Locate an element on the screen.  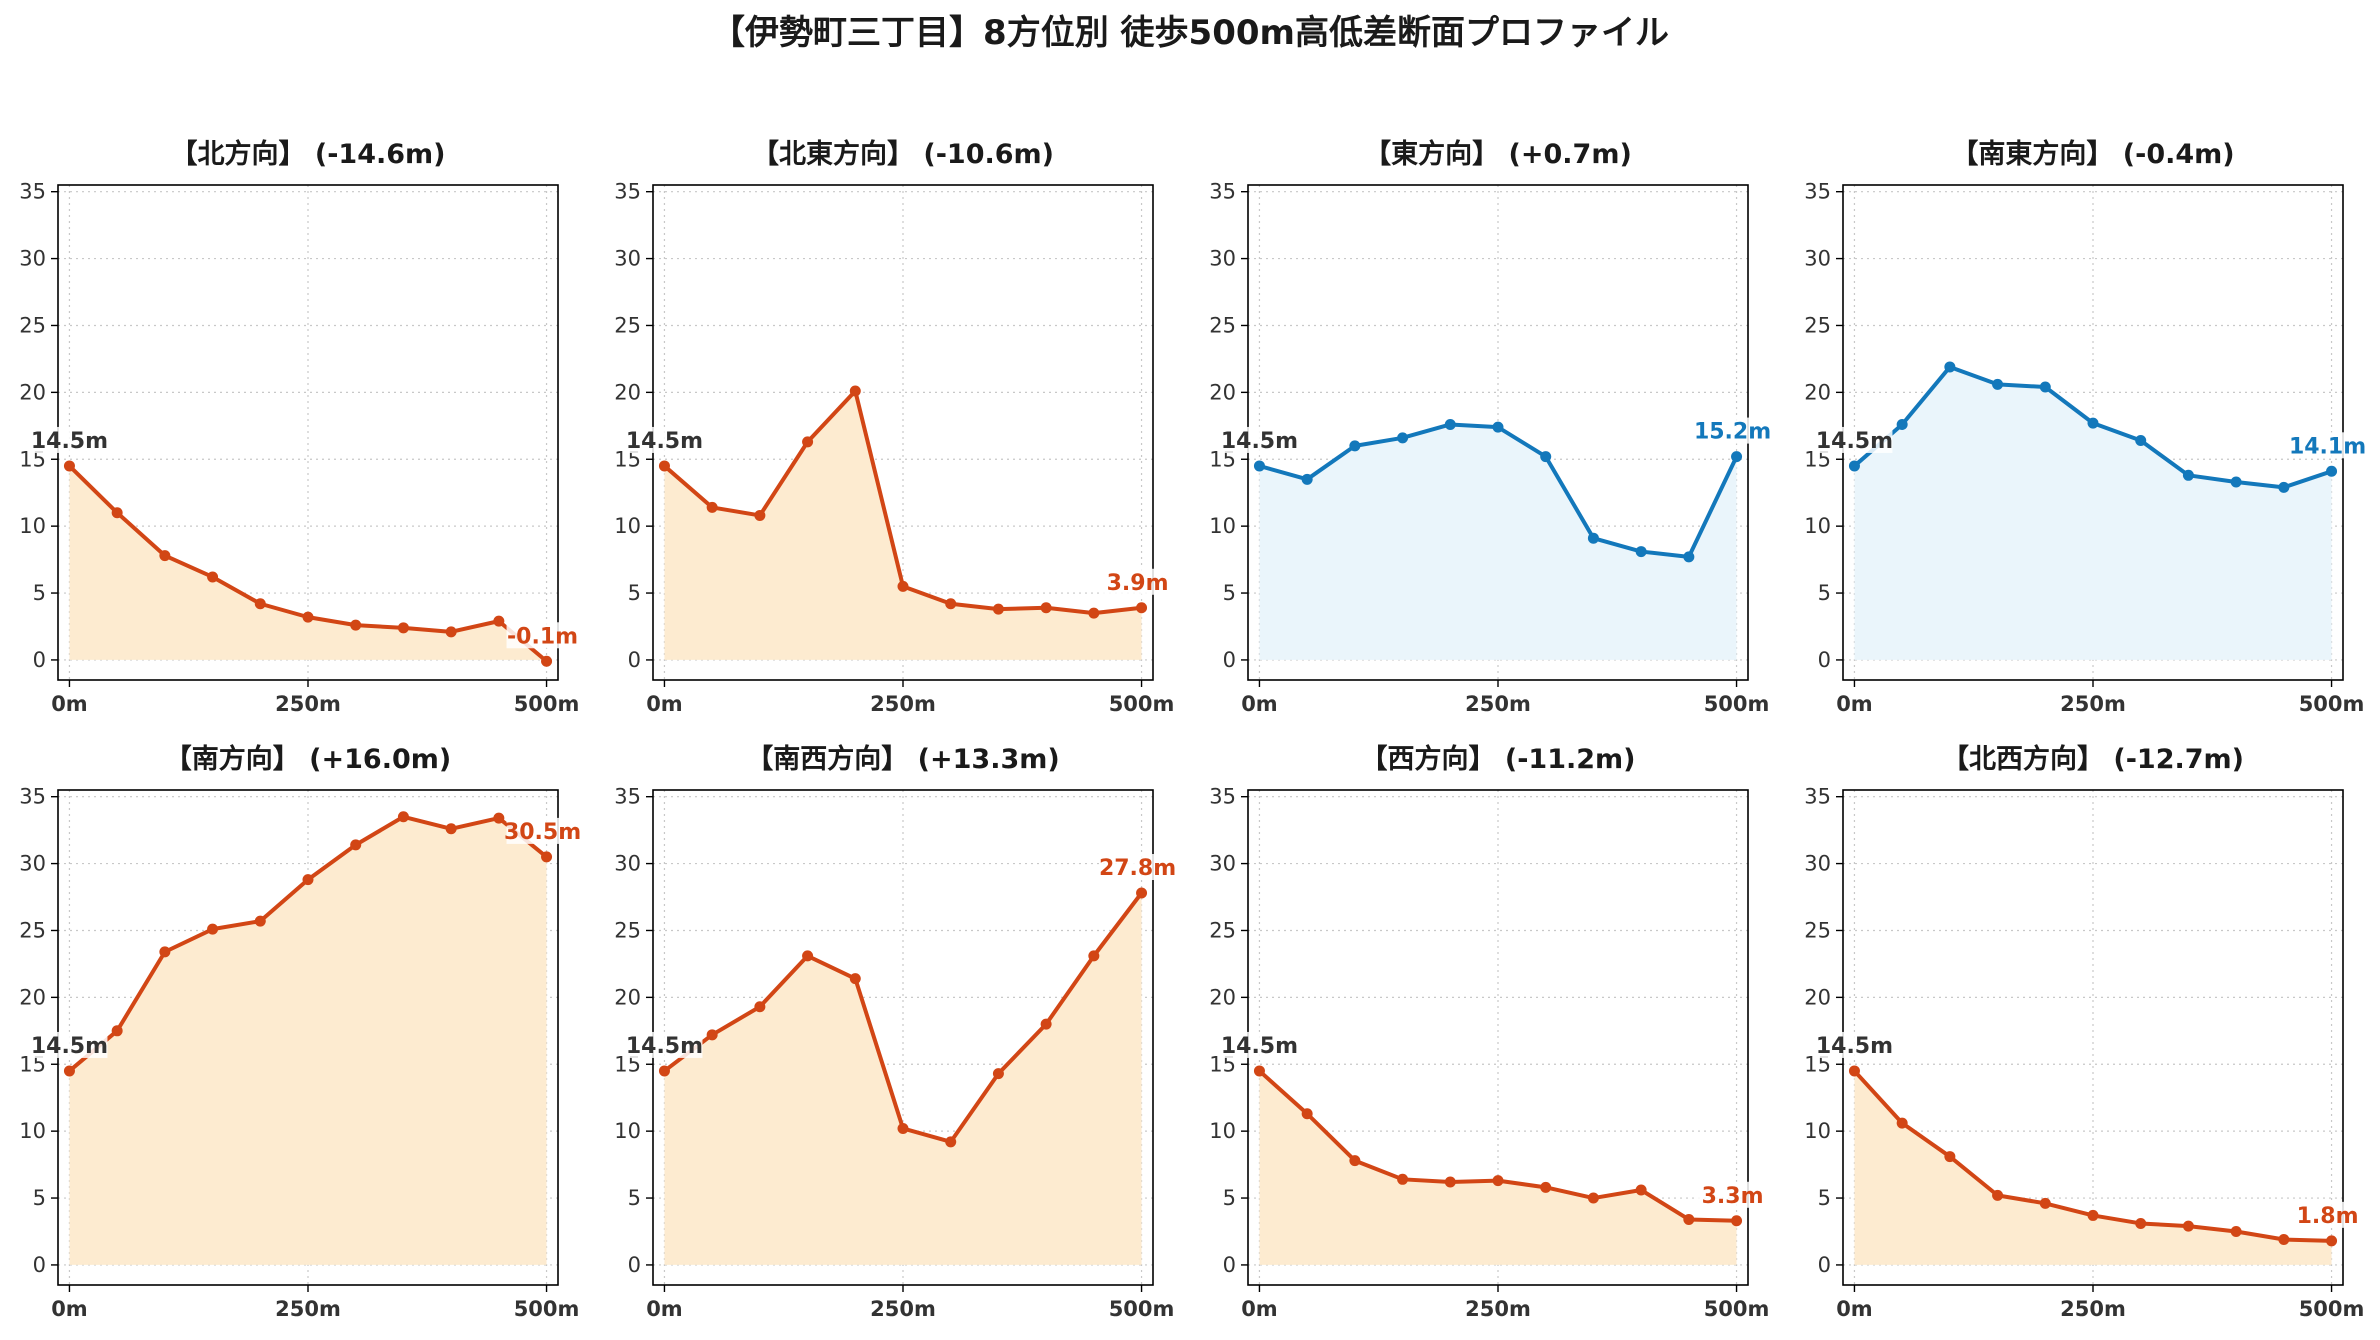
end-label: 30.5m is located at coordinates (542, 832).